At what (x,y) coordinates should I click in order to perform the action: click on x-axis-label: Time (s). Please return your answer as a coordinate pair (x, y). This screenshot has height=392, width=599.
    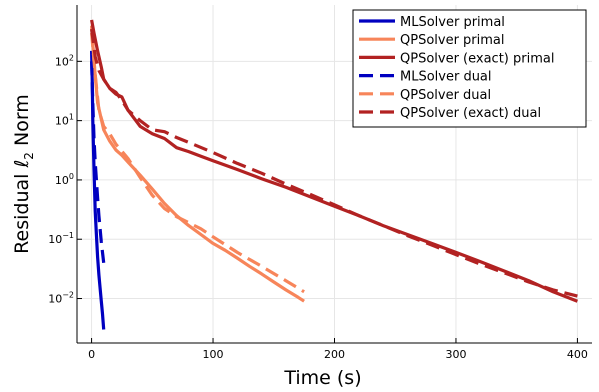
    Looking at the image, I should click on (322, 378).